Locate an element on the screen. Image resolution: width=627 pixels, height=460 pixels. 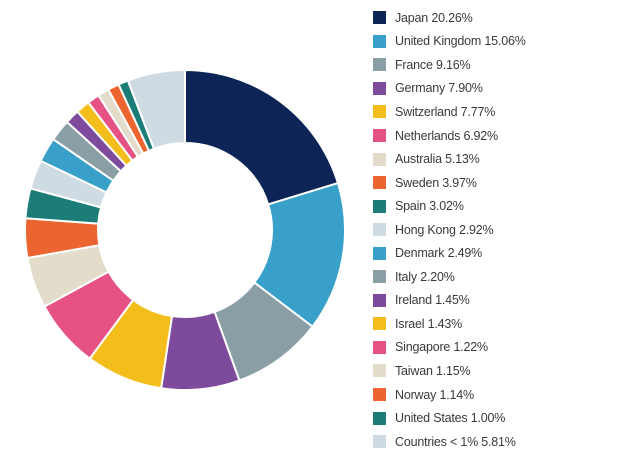
legend-label: Switzerland 7.77% is located at coordinates (445, 111).